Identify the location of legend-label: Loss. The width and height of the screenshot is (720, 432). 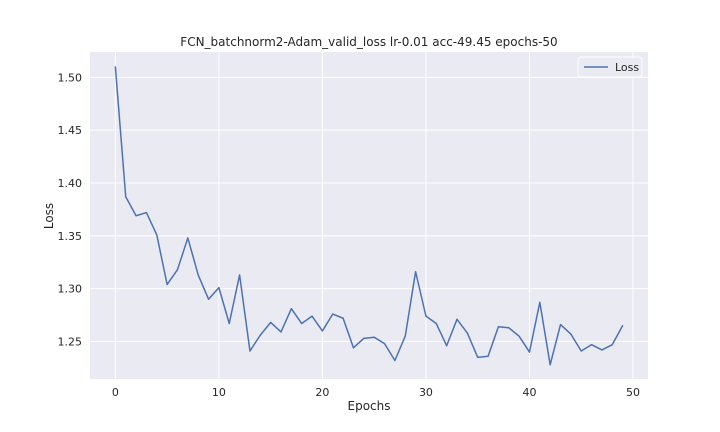
(627, 67).